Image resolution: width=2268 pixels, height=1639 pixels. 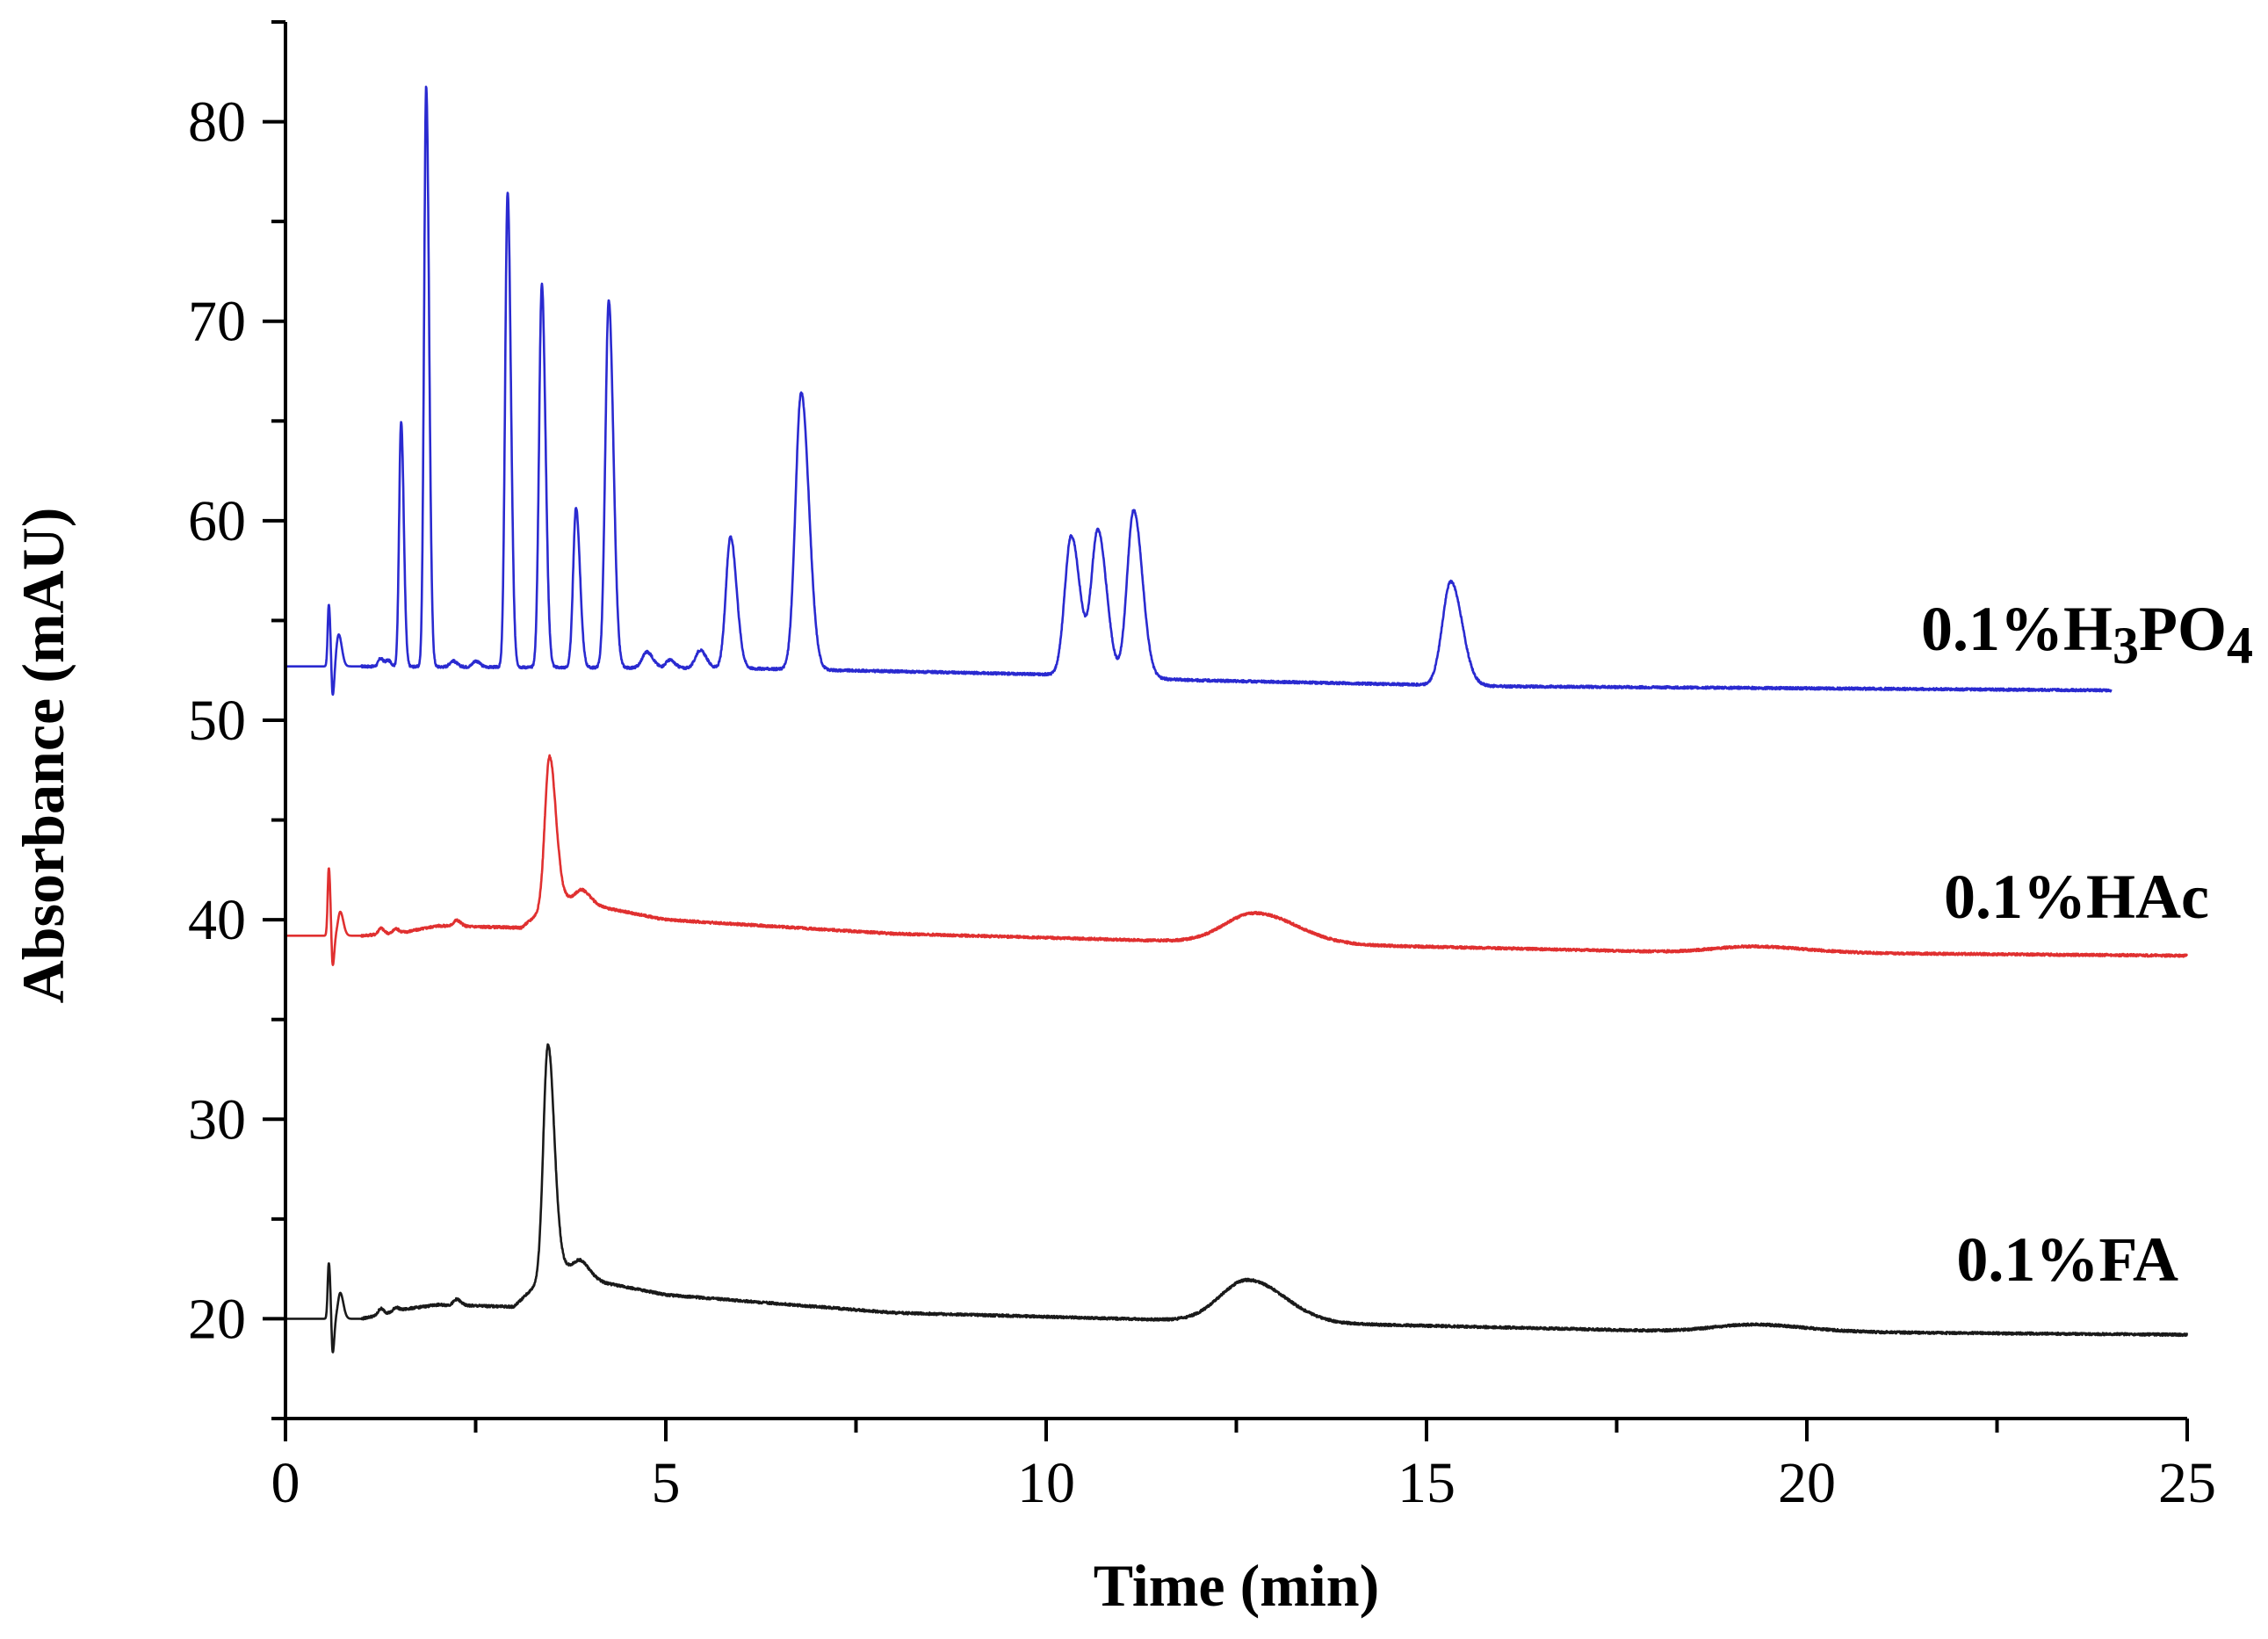 What do you see at coordinates (2187, 1483) in the screenshot?
I see `x-tick-label: 25` at bounding box center [2187, 1483].